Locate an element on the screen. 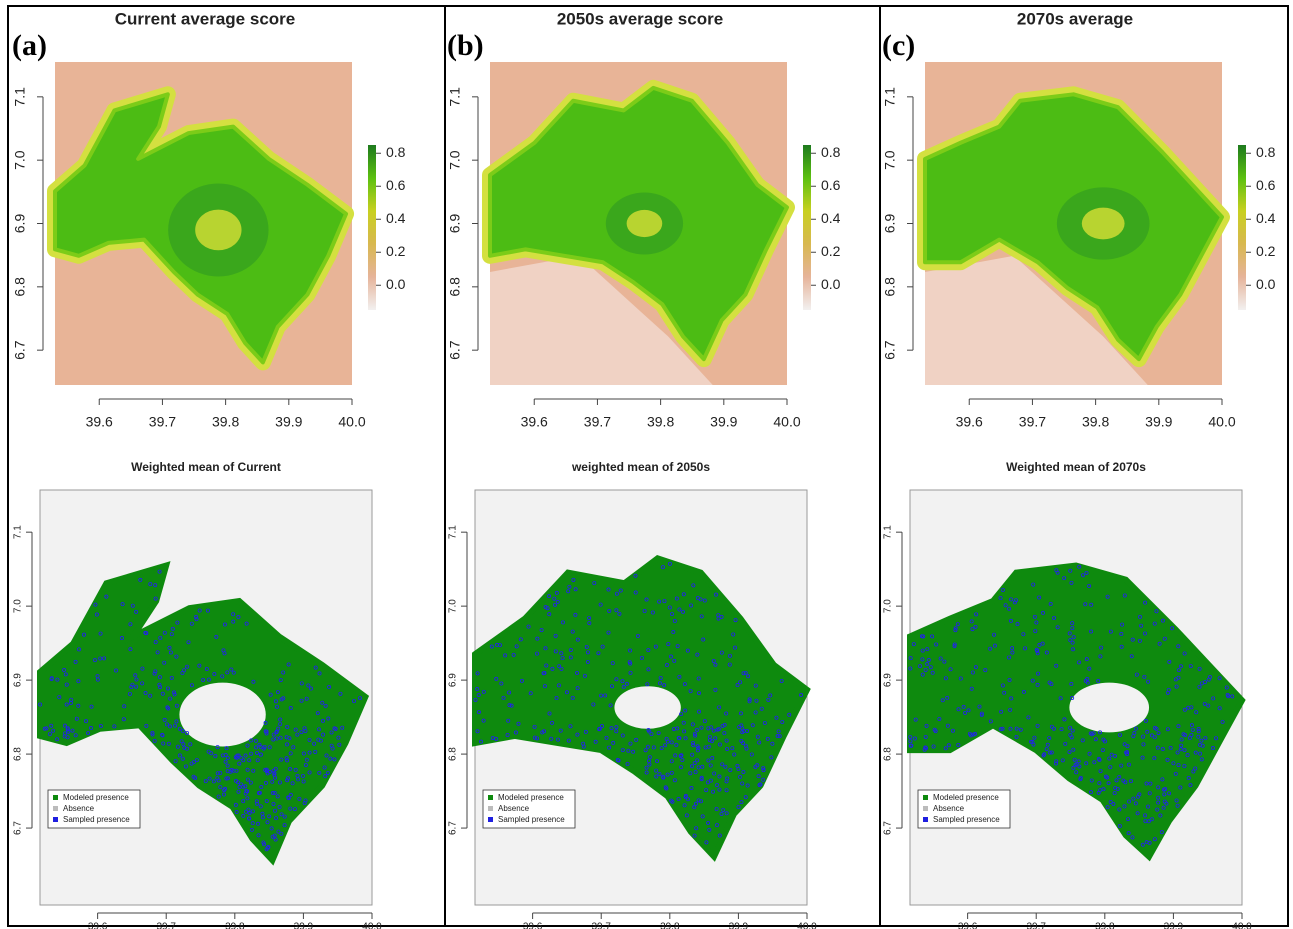  colorbar-label: 0.0 is located at coordinates (396, 284).